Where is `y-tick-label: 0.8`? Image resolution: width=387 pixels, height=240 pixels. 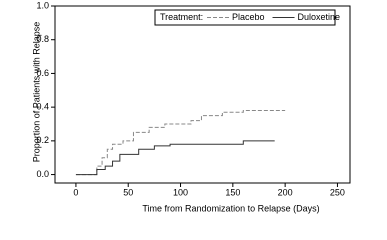
y-tick-label: 0.8 is located at coordinates (42, 39).